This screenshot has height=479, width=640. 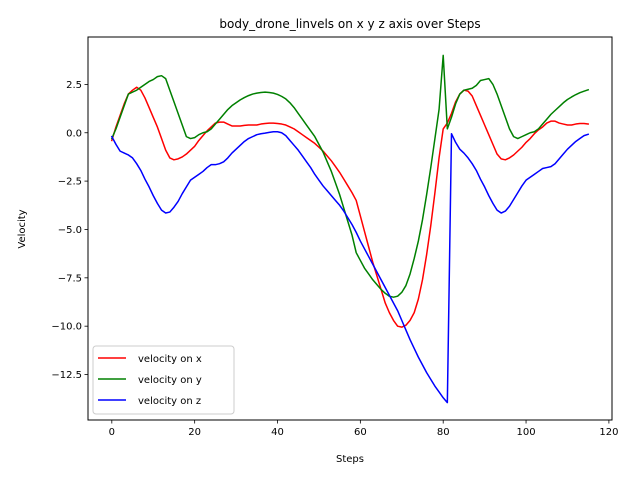 What do you see at coordinates (74, 85) in the screenshot?
I see `y-tick-label: 2.5` at bounding box center [74, 85].